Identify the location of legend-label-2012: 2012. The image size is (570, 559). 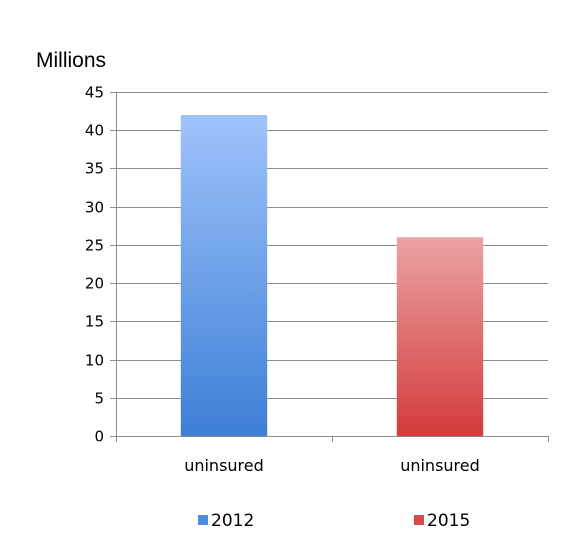
(232, 521).